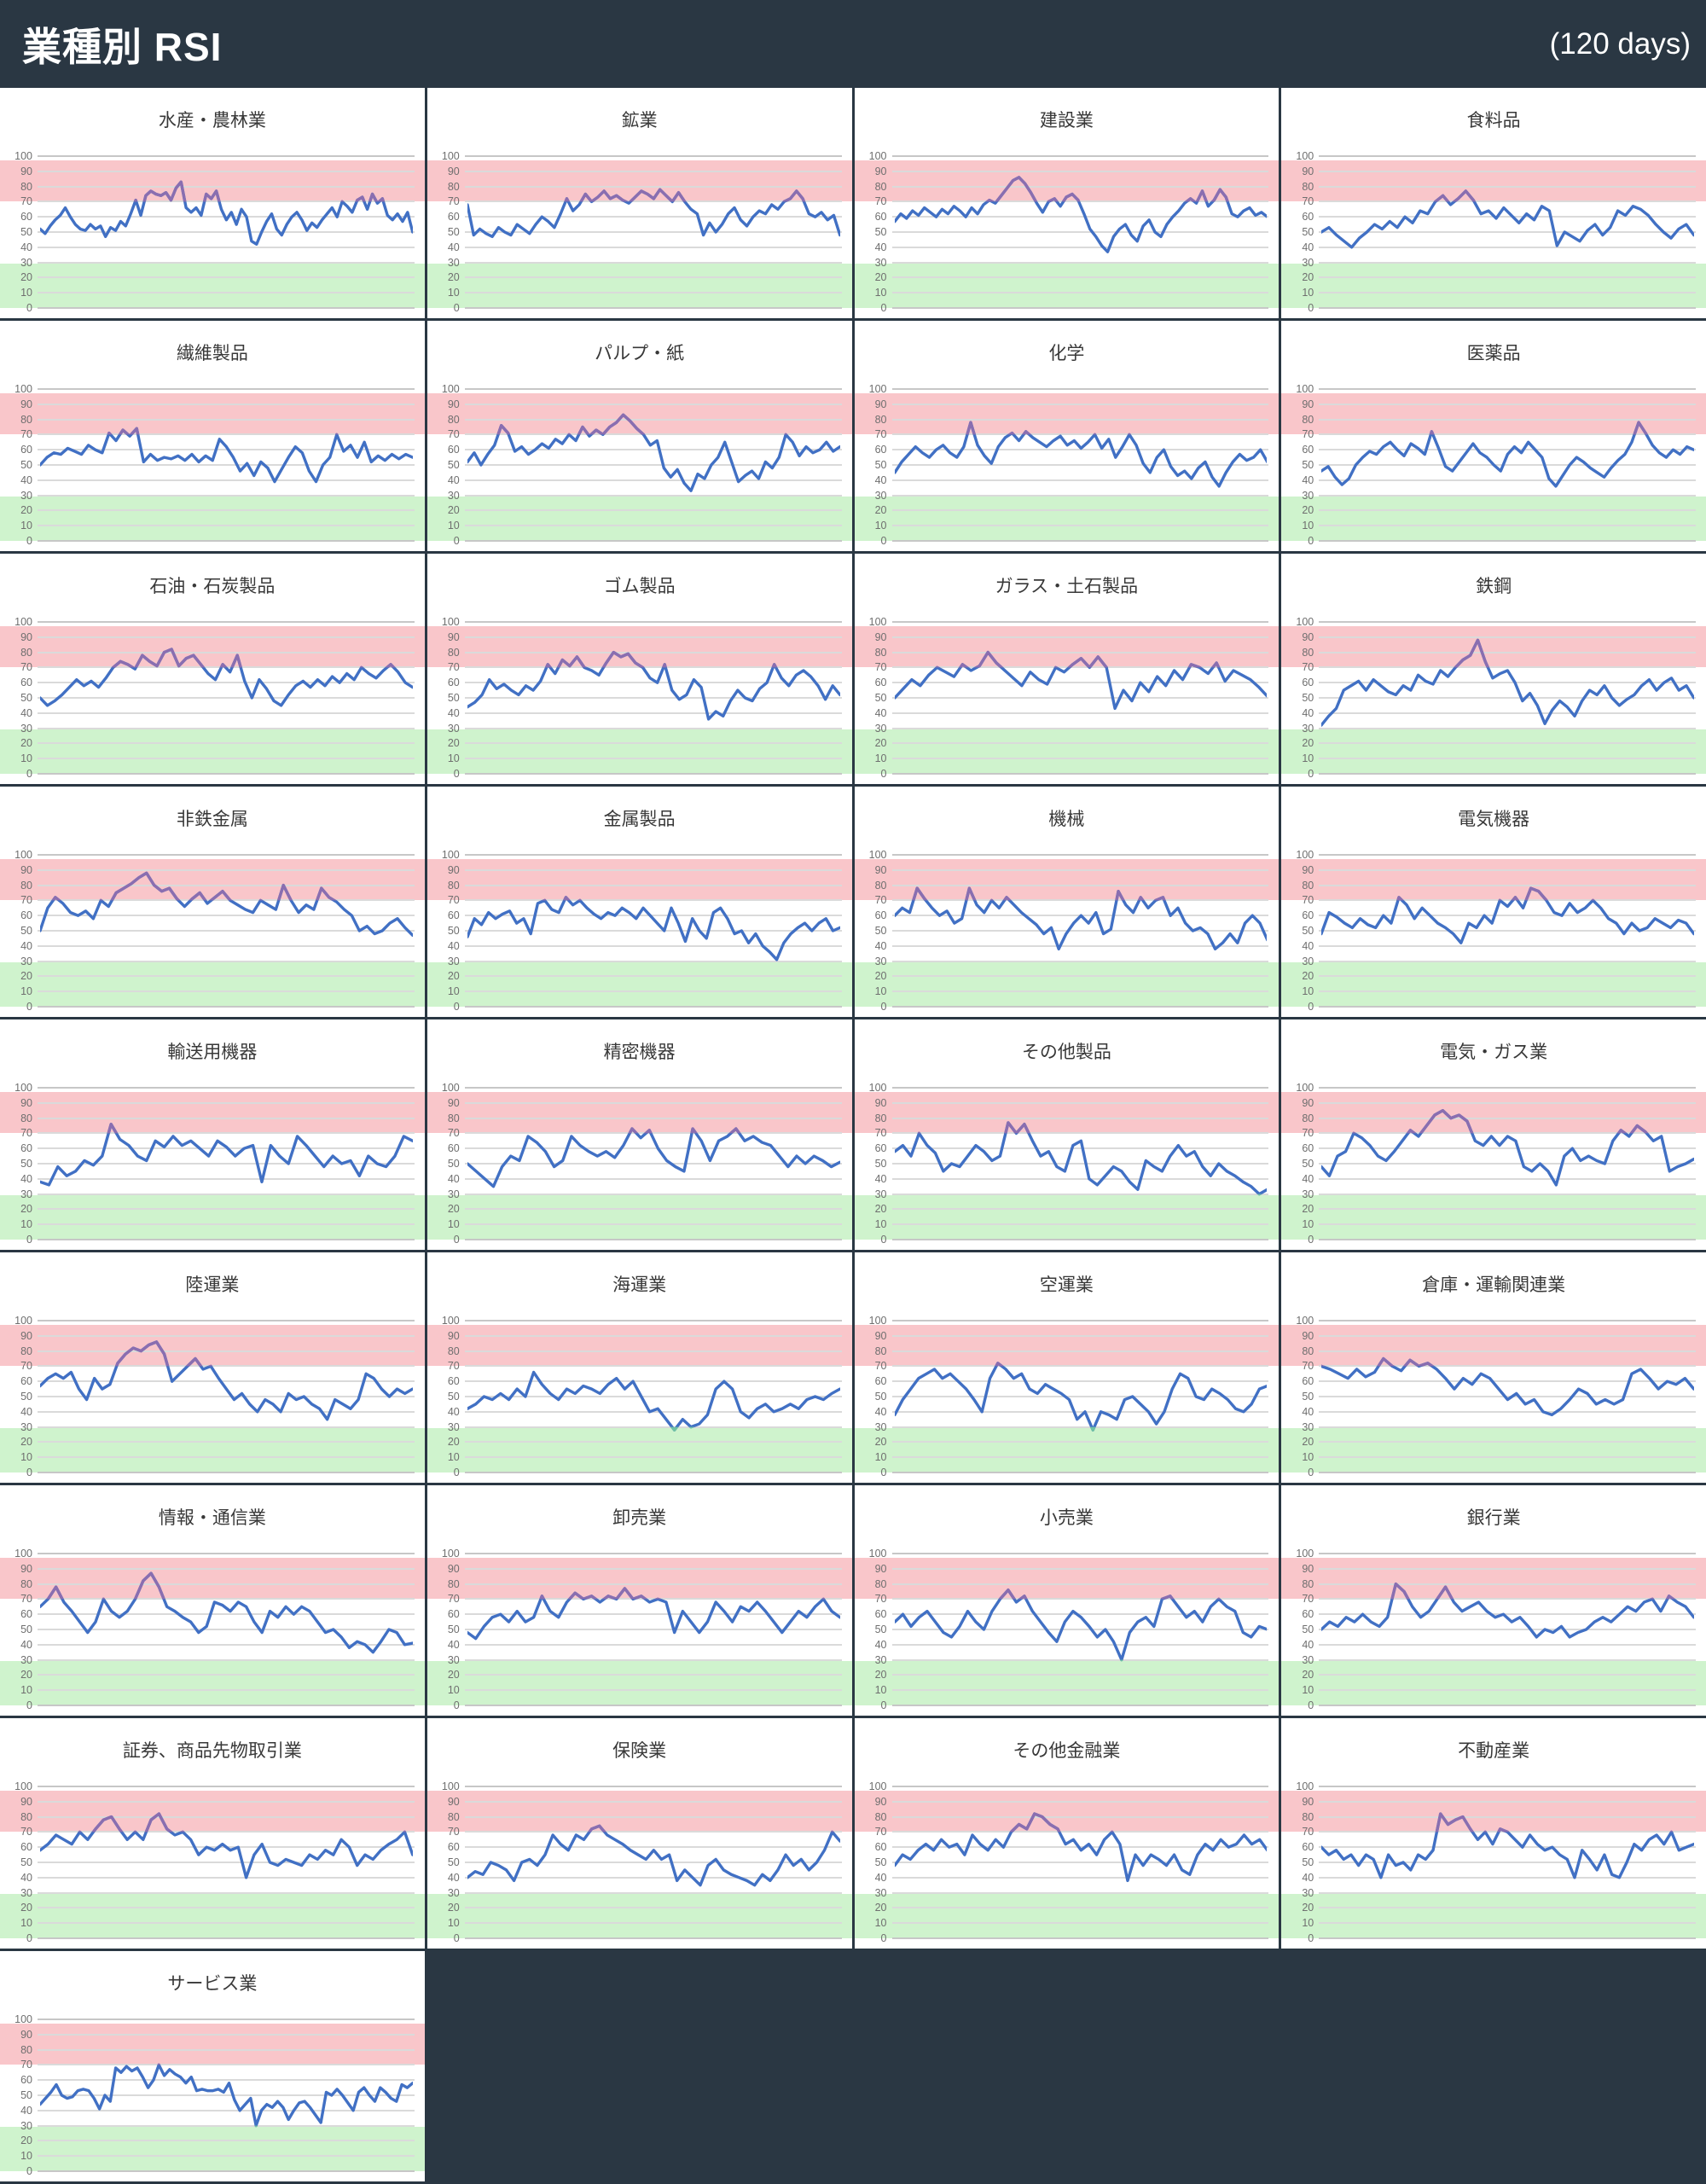 Image resolution: width=1706 pixels, height=2184 pixels. What do you see at coordinates (1067, 1135) in the screenshot?
I see `chart-cell: 100 90 80 70 60 50 40 30 20 10 0 その他製品` at bounding box center [1067, 1135].